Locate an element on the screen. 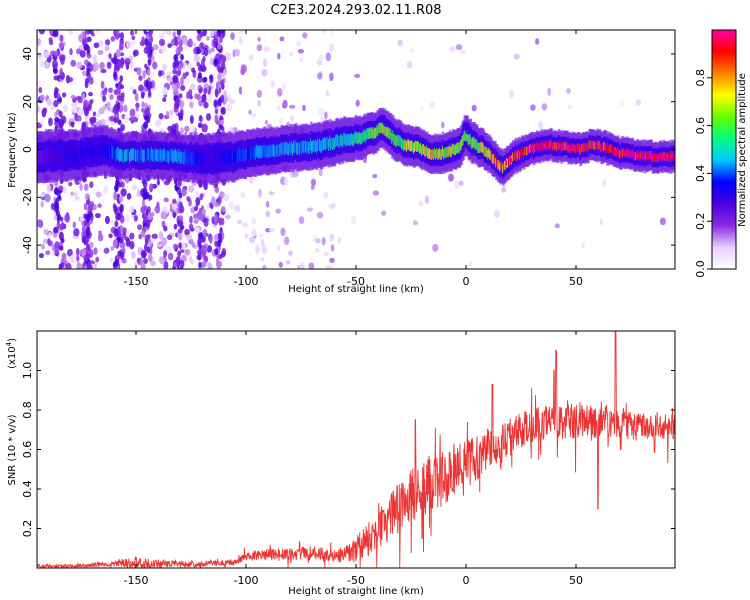 The image size is (750, 600). colorbar-tick-label: 0.2 is located at coordinates (700, 221).